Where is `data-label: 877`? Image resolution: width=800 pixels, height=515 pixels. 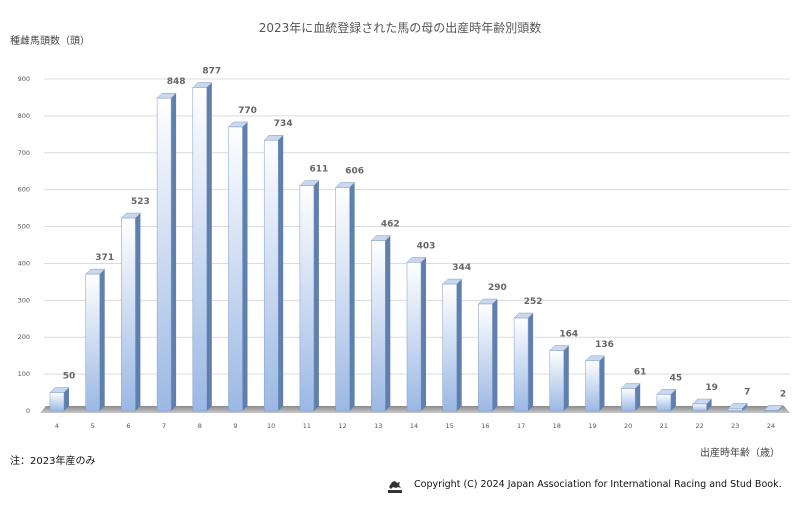 data-label: 877 is located at coordinates (211, 71).